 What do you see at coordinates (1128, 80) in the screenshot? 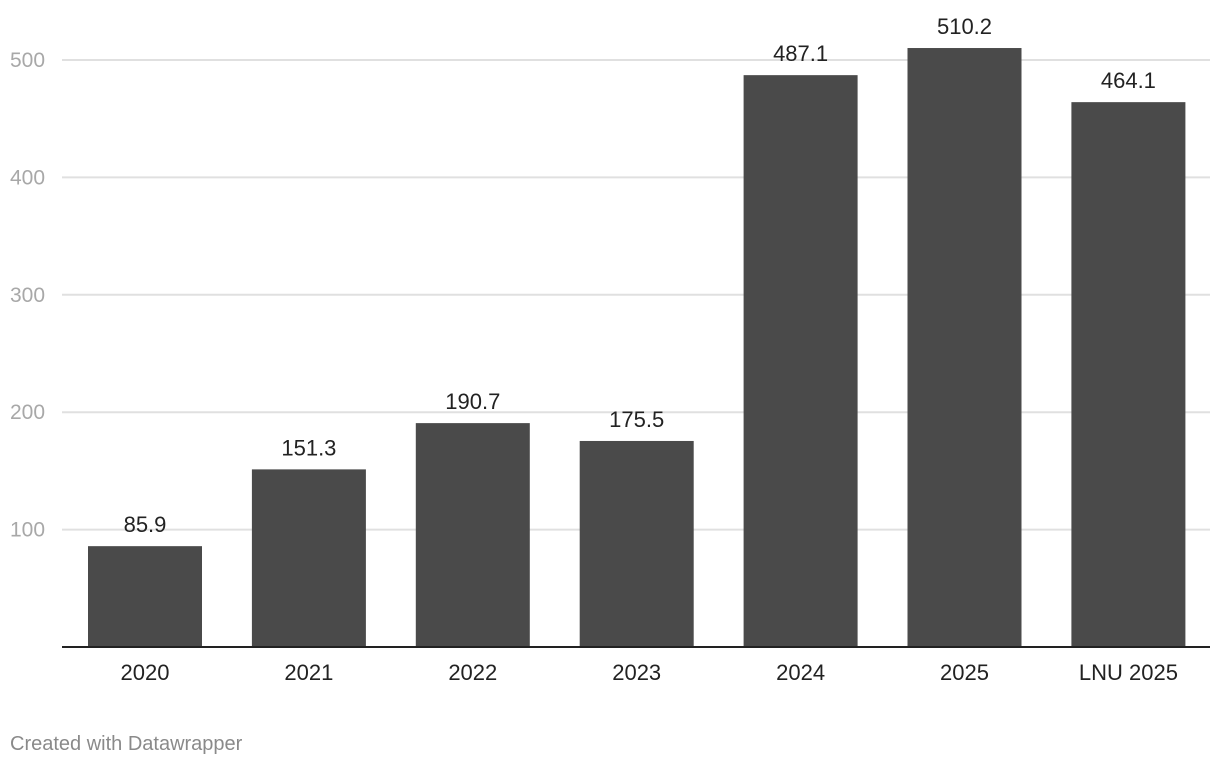
I see `data-label: 464.1` at bounding box center [1128, 80].